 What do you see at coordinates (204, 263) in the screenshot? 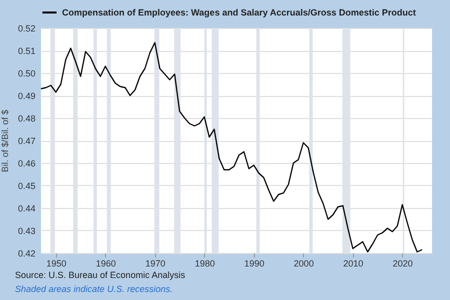
I see `x-tick-label: 1980` at bounding box center [204, 263].